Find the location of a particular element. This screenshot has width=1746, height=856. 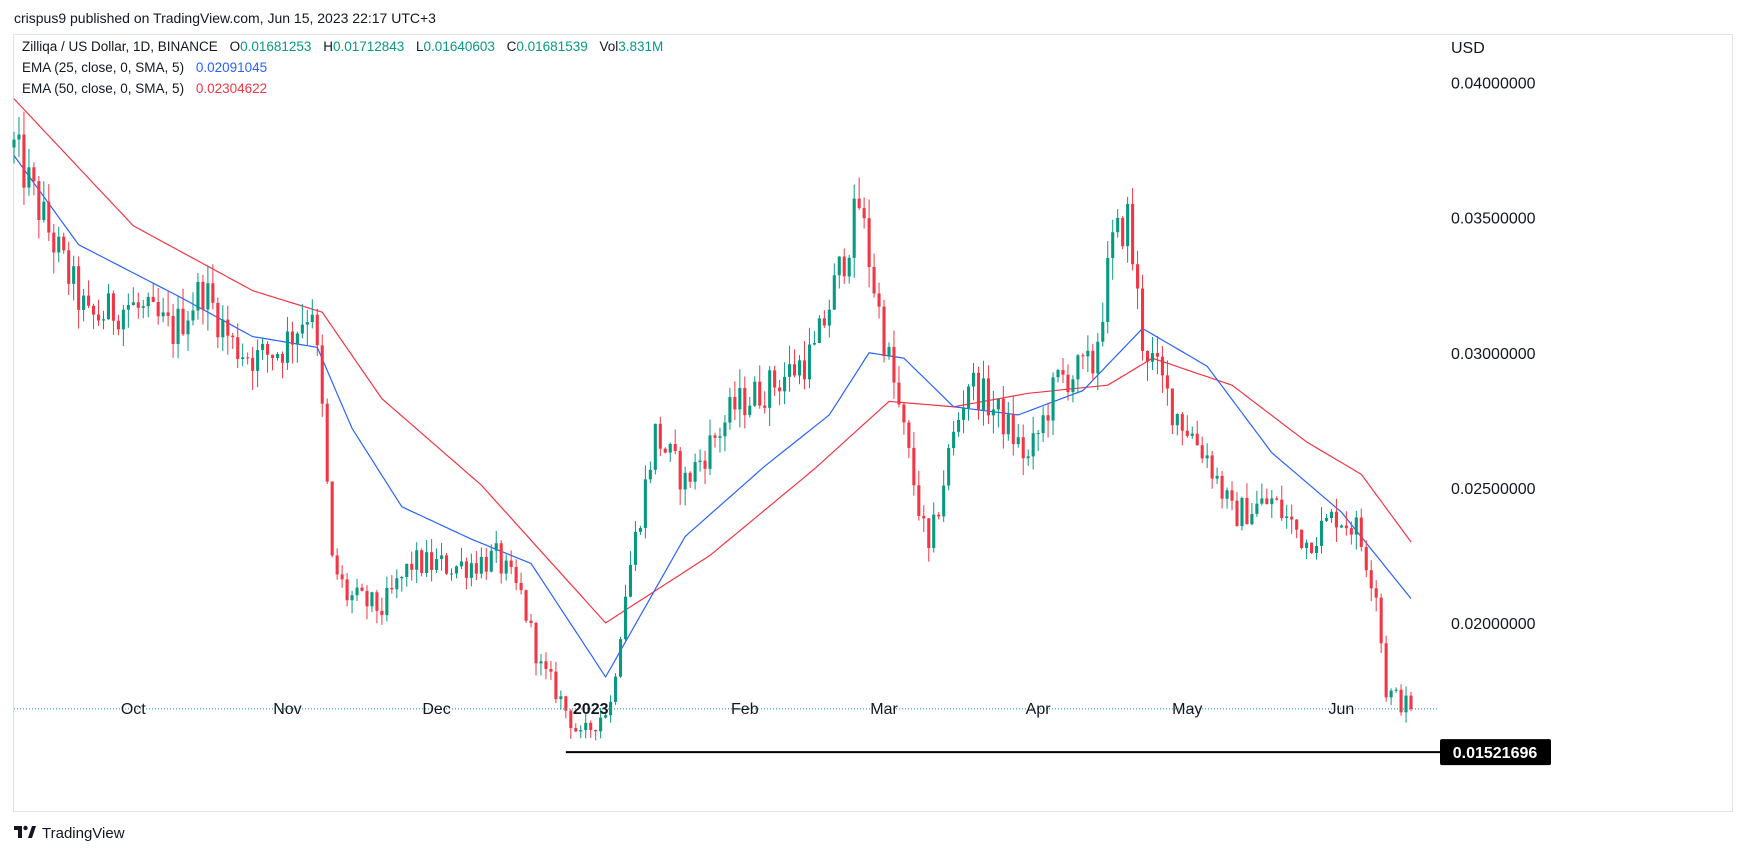

y-tick-label: 0.04000000 is located at coordinates (1493, 84).